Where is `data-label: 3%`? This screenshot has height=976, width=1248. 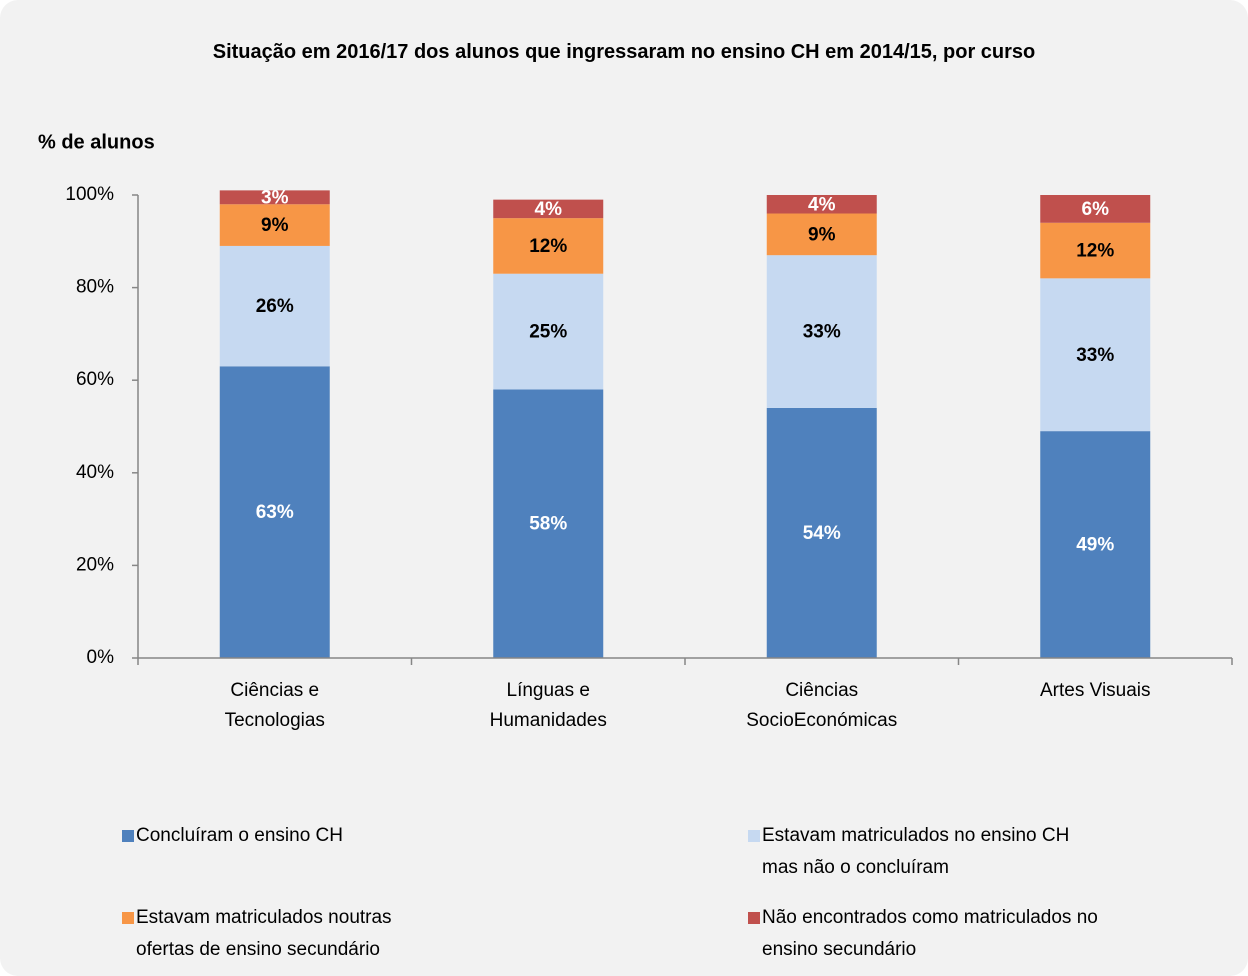 data-label: 3% is located at coordinates (275, 197).